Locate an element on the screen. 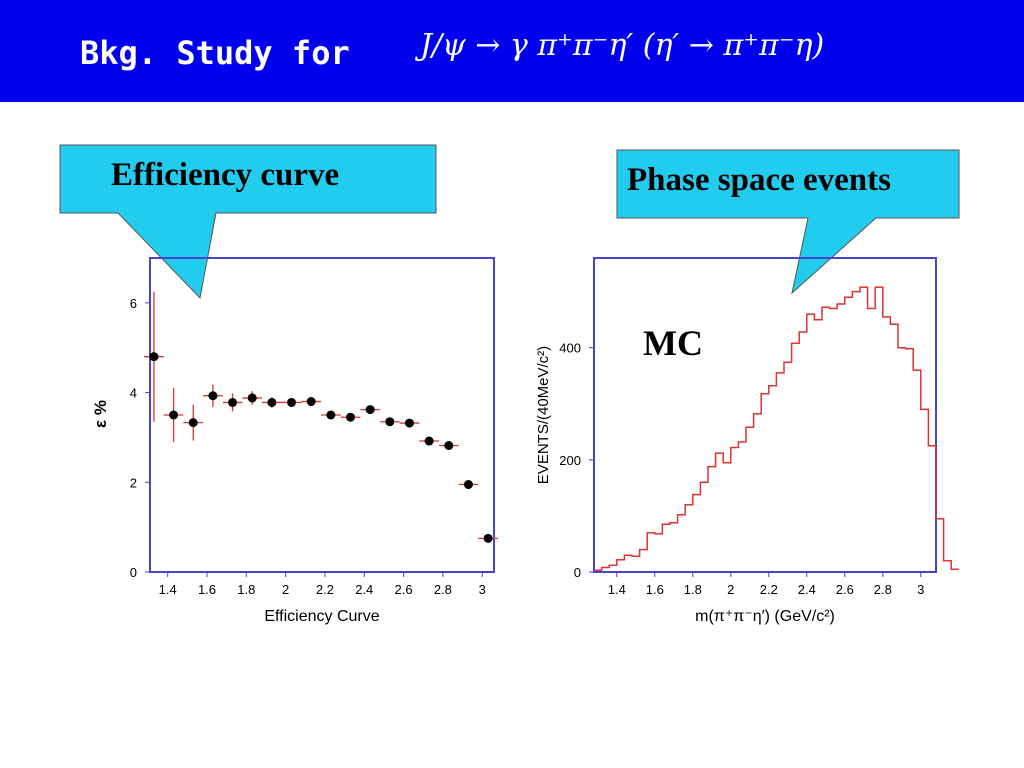  efficiency-xlabel: Efficiency Curve is located at coordinates (321, 616).